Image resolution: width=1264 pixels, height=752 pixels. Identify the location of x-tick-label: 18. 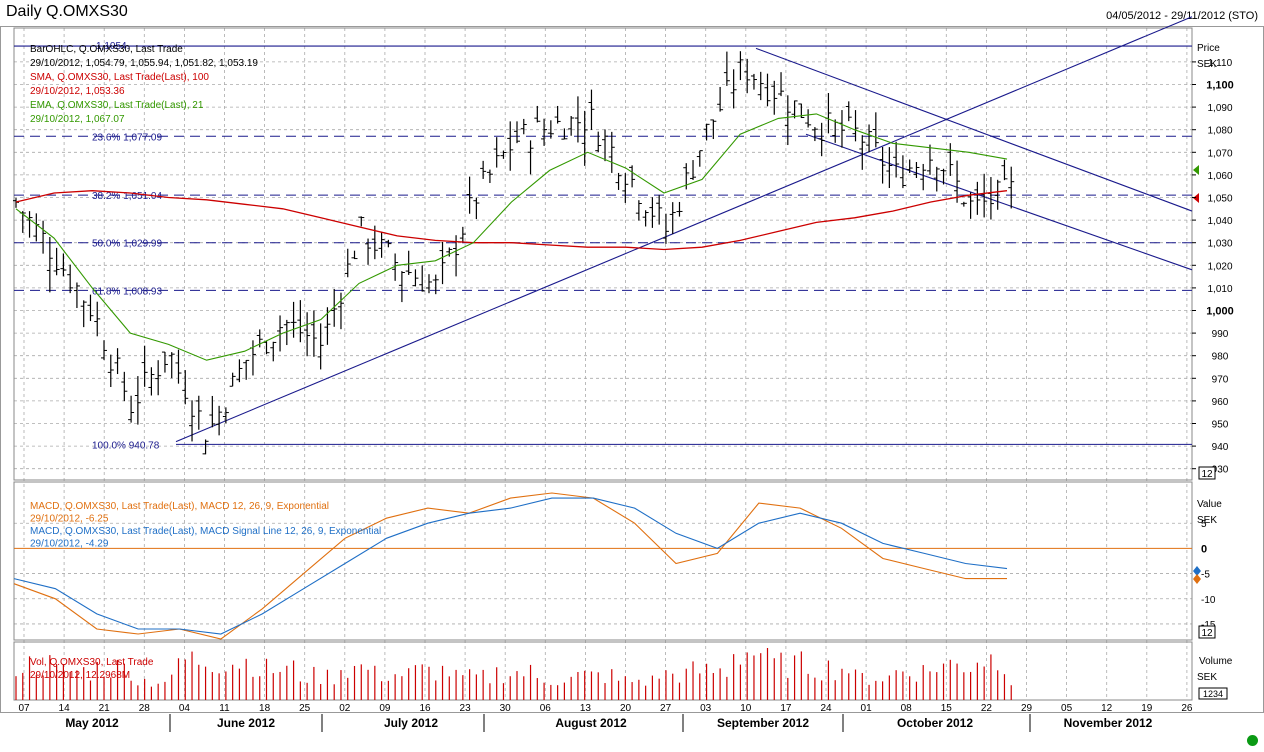
(265, 708).